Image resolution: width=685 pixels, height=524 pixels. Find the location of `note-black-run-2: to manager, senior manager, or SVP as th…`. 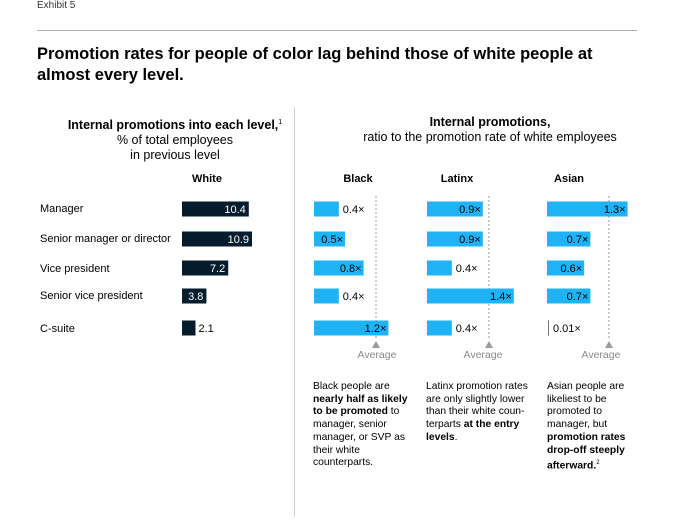

note-black-run-2: to manager, senior manager, or SVP as th… is located at coordinates (359, 437).